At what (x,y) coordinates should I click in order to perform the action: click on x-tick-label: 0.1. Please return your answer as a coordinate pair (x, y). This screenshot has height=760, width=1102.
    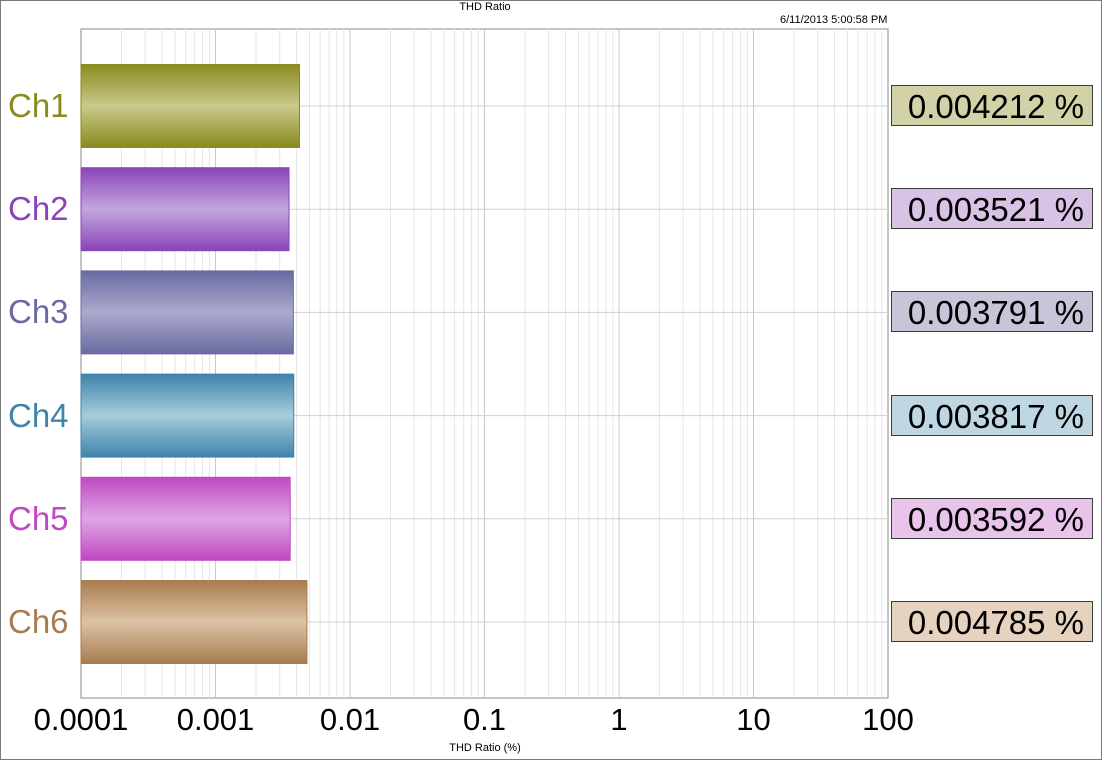
    Looking at the image, I should click on (484, 719).